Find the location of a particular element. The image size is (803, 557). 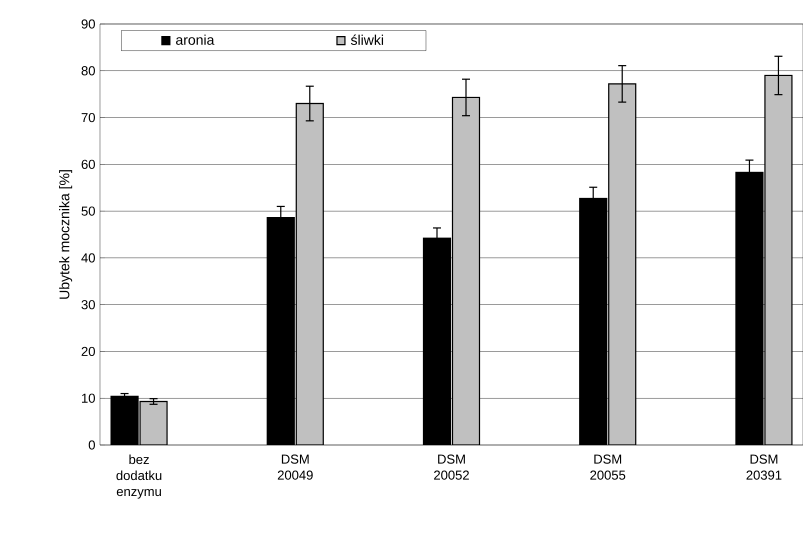

legend-label: aronia is located at coordinates (195, 39).